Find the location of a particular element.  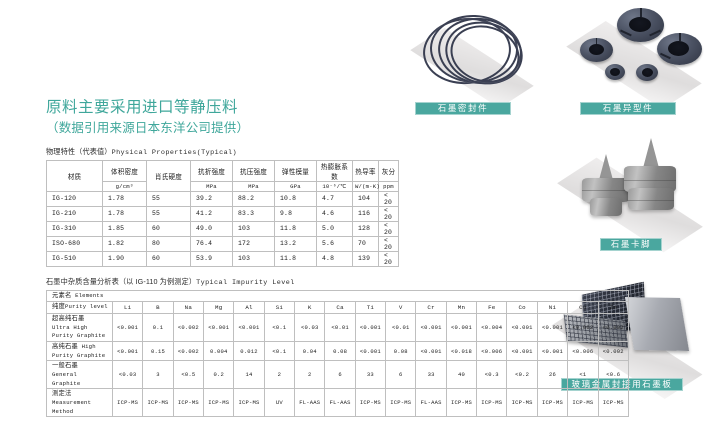

cell-modulus: 10.8 is located at coordinates (295, 198).